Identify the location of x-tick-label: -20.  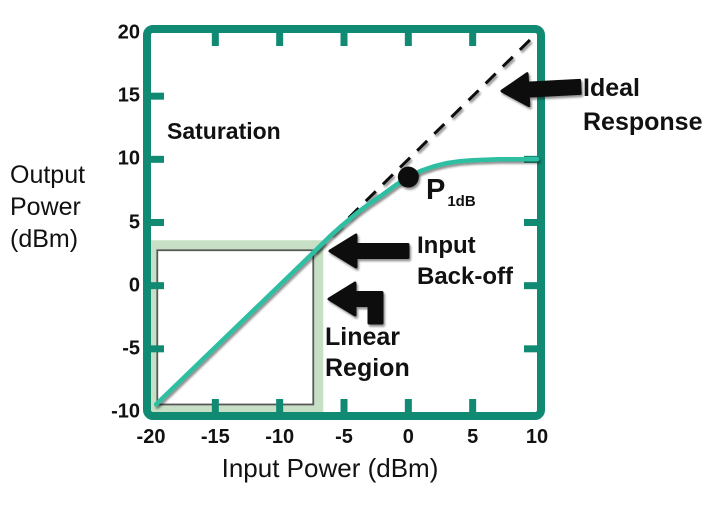
(151, 437).